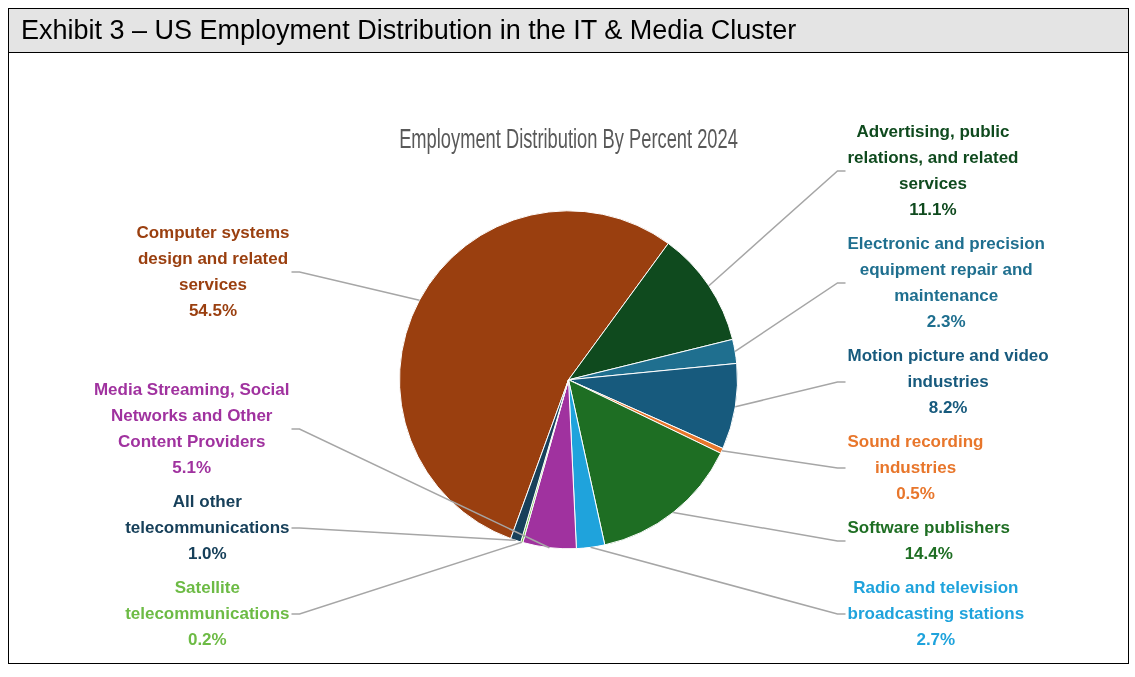 This screenshot has height=677, width=1135. I want to click on slice-label: Radio and television broadcasting stations, so click(936, 600).